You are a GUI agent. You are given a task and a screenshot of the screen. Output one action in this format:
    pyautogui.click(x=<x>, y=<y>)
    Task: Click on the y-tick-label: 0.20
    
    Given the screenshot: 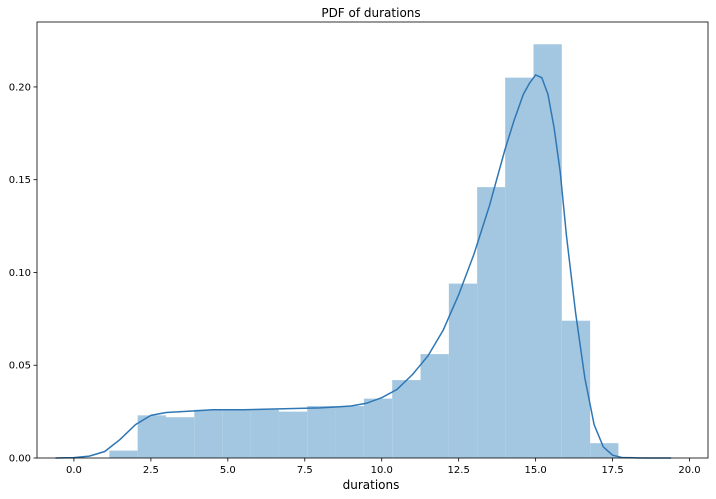 What is the action you would take?
    pyautogui.click(x=20, y=87)
    